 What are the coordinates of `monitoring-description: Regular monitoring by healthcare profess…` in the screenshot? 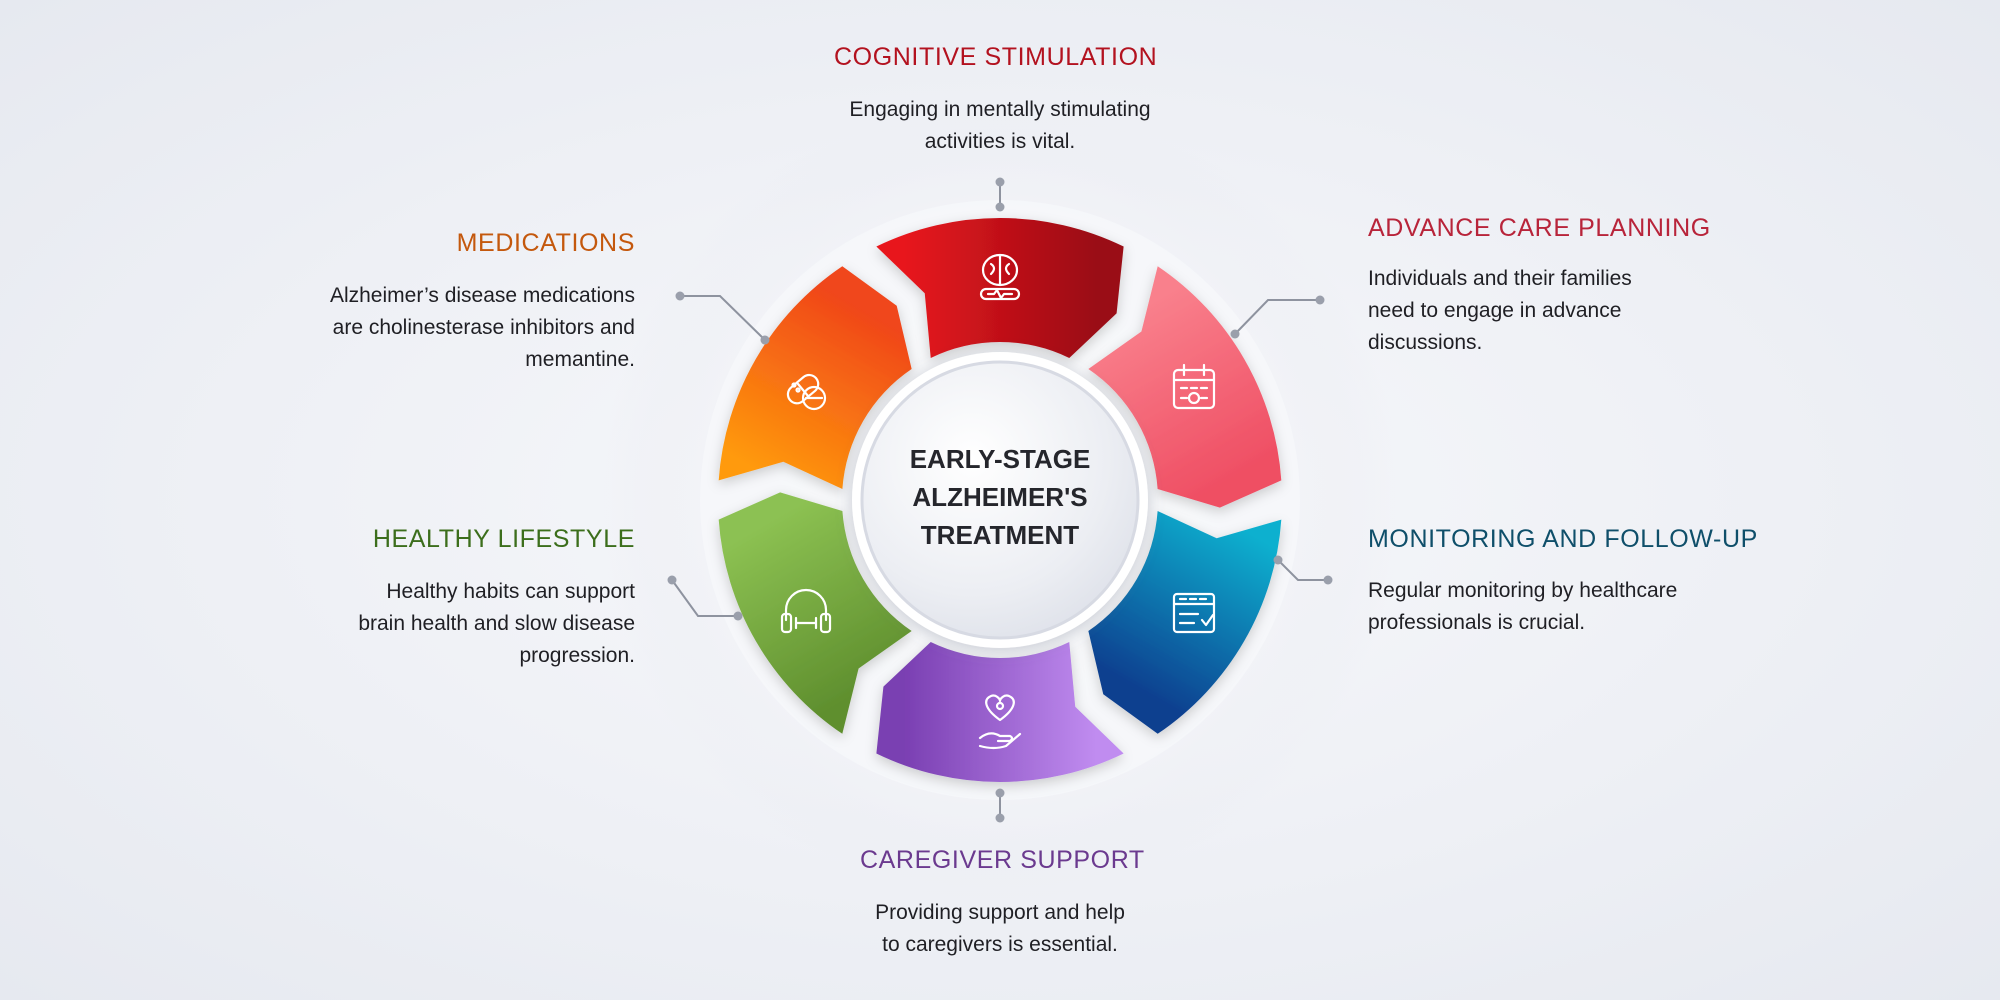 It's located at (1578, 607).